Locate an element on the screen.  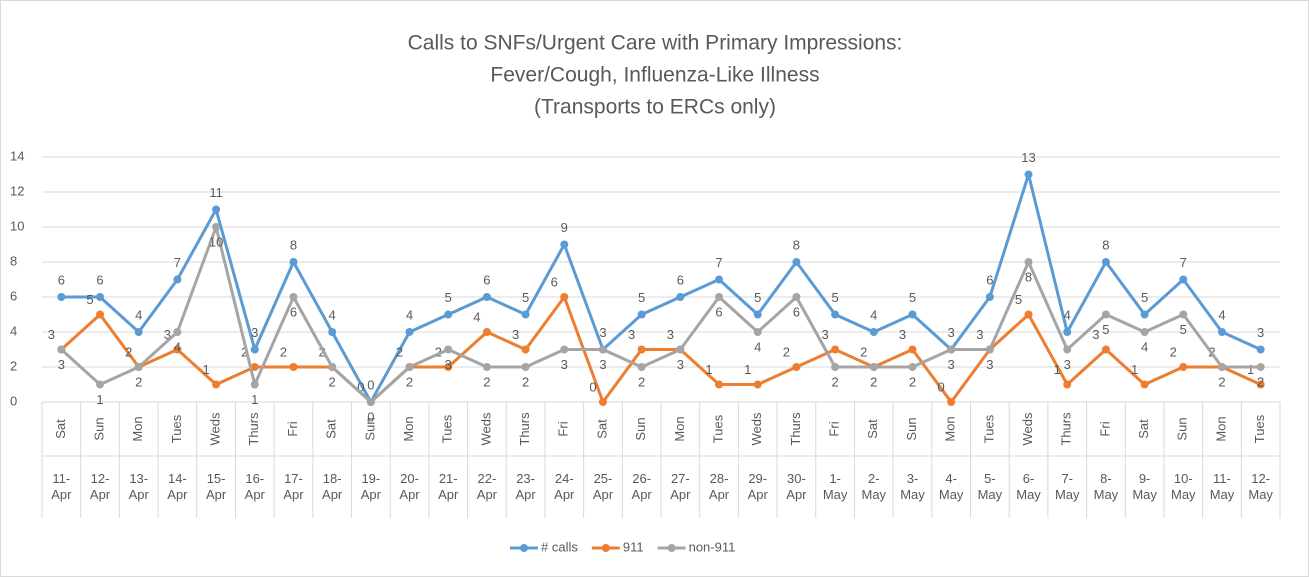
x-group-label: 1-May is located at coordinates (835, 486).